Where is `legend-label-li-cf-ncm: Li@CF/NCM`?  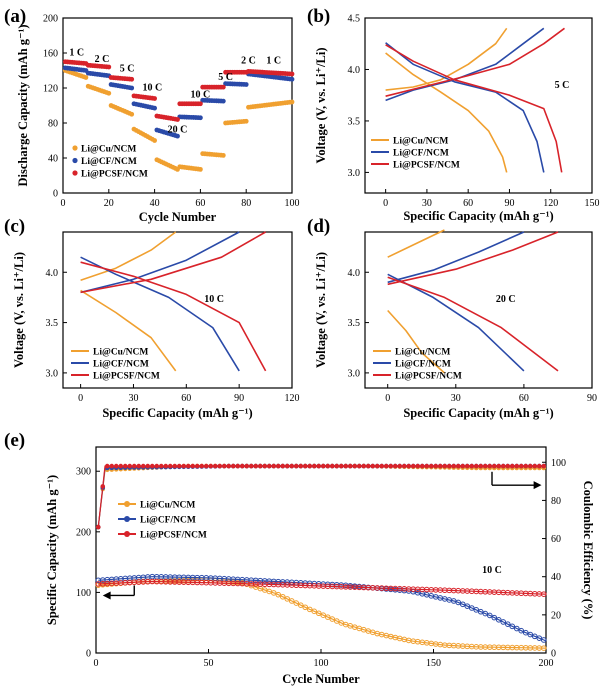 legend-label-li-cf-ncm: Li@CF/NCM is located at coordinates (121, 365).